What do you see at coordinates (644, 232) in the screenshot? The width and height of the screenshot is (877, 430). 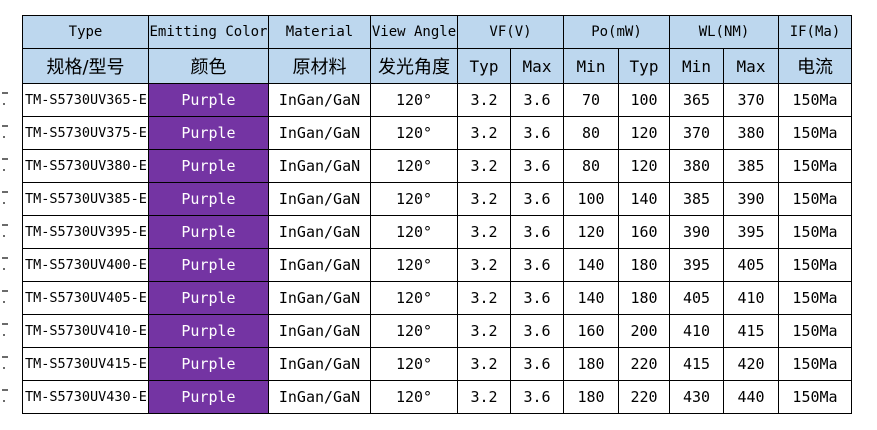 I see `cell-po-typ: 160` at bounding box center [644, 232].